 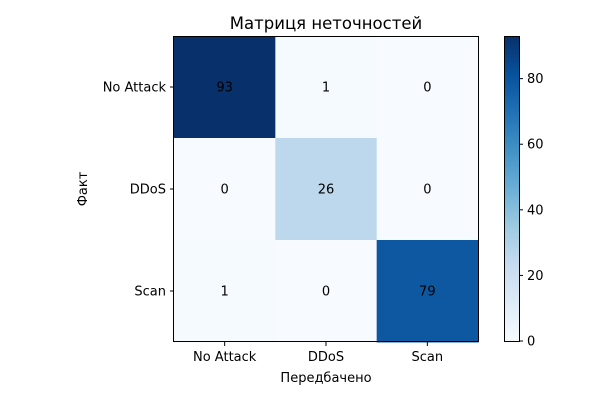 I want to click on cell-value-label: 93, so click(x=224, y=88).